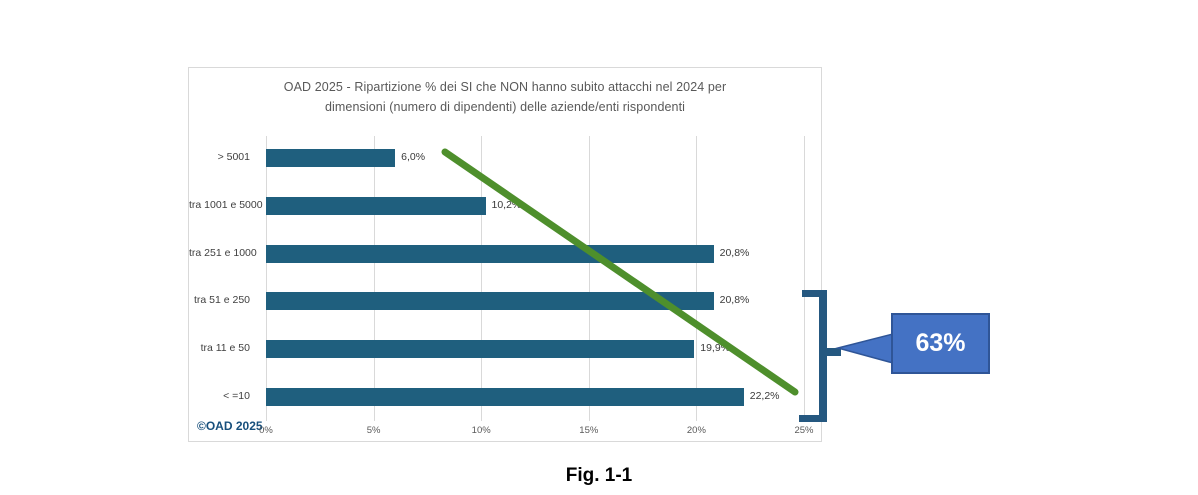  I want to click on x-tick-label: 10%, so click(481, 430).